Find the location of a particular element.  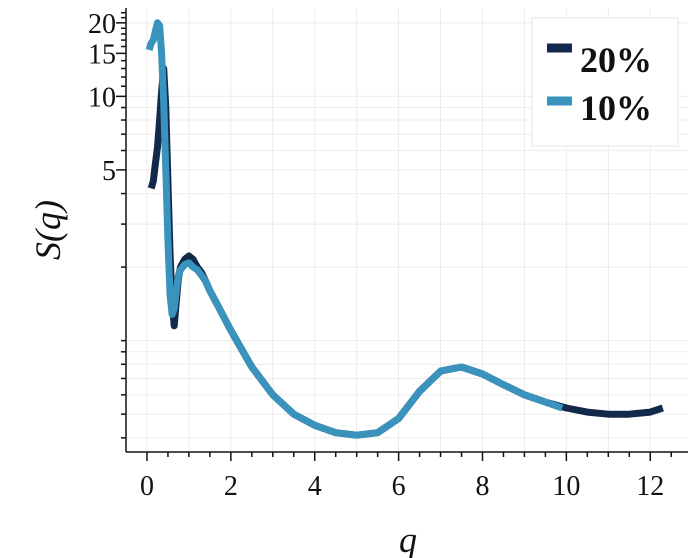

legend-box is located at coordinates (605, 82).